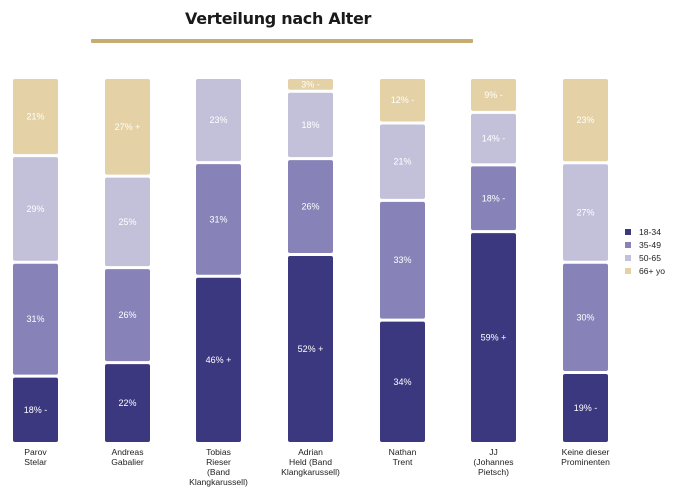 This screenshot has width=684, height=504. I want to click on data-label: 3% -, so click(310, 84).